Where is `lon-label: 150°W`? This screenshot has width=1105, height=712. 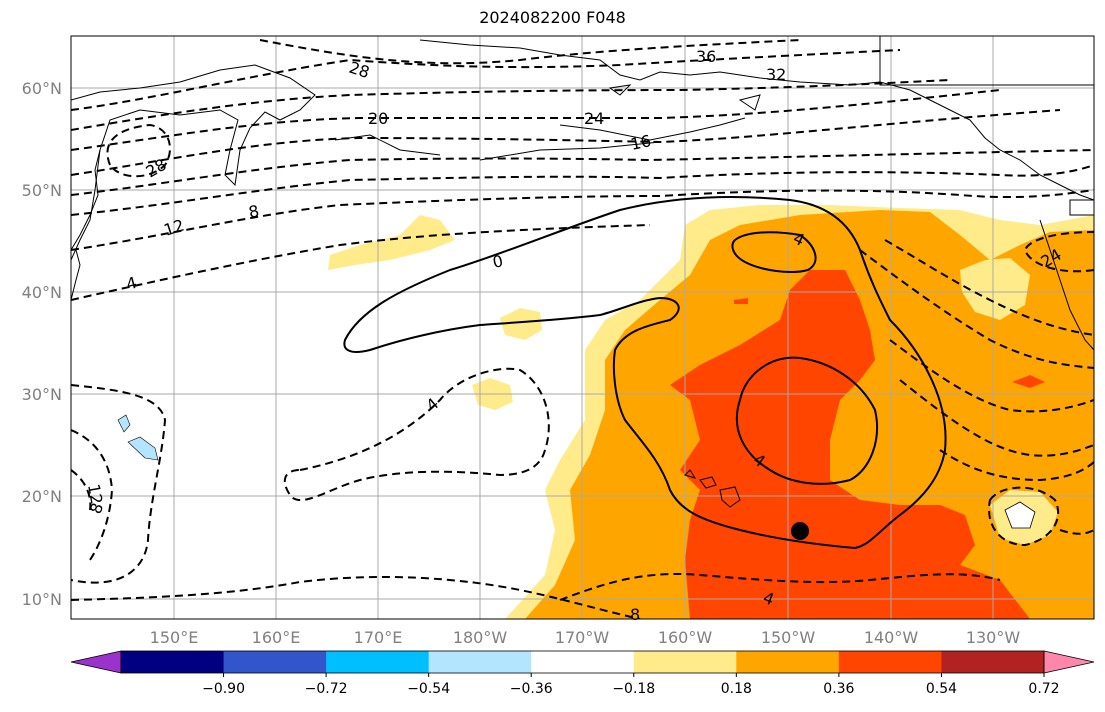
lon-label: 150°W is located at coordinates (788, 637).